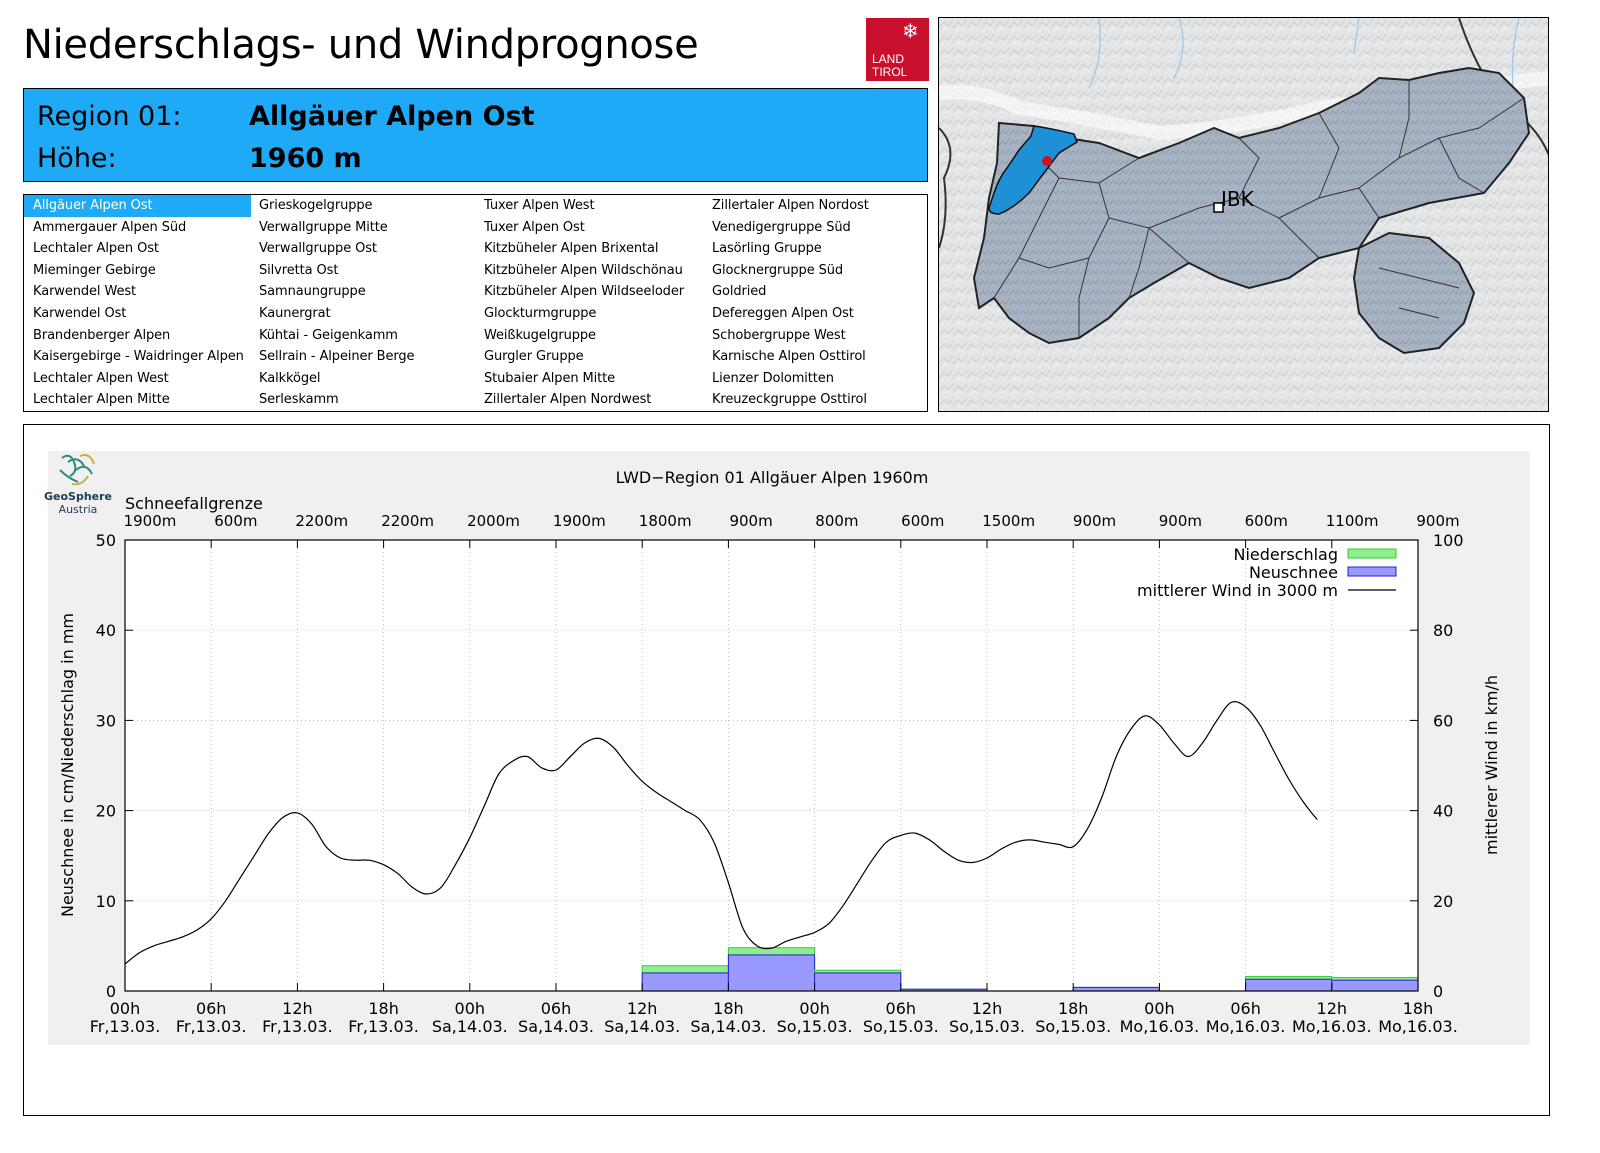 Image resolution: width=1600 pixels, height=1153 pixels. What do you see at coordinates (1352, 521) in the screenshot?
I see `snowline-label: 1100m` at bounding box center [1352, 521].